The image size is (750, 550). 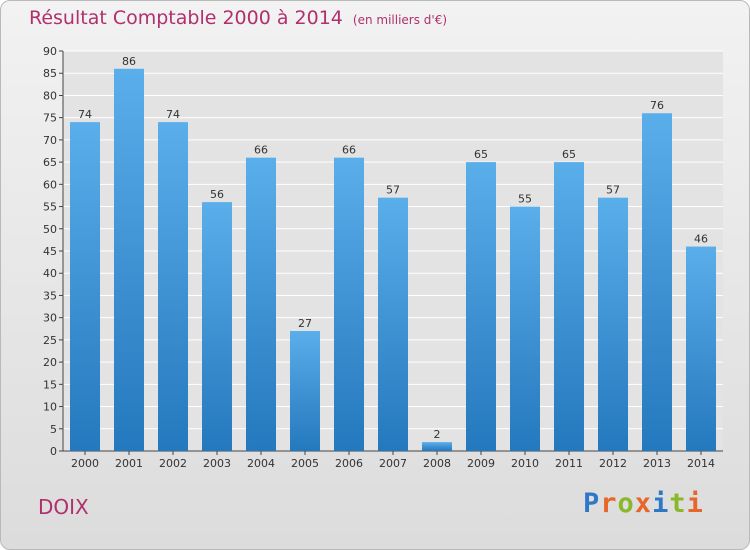 I want to click on y-tick-label: 40, so click(x=50, y=273).